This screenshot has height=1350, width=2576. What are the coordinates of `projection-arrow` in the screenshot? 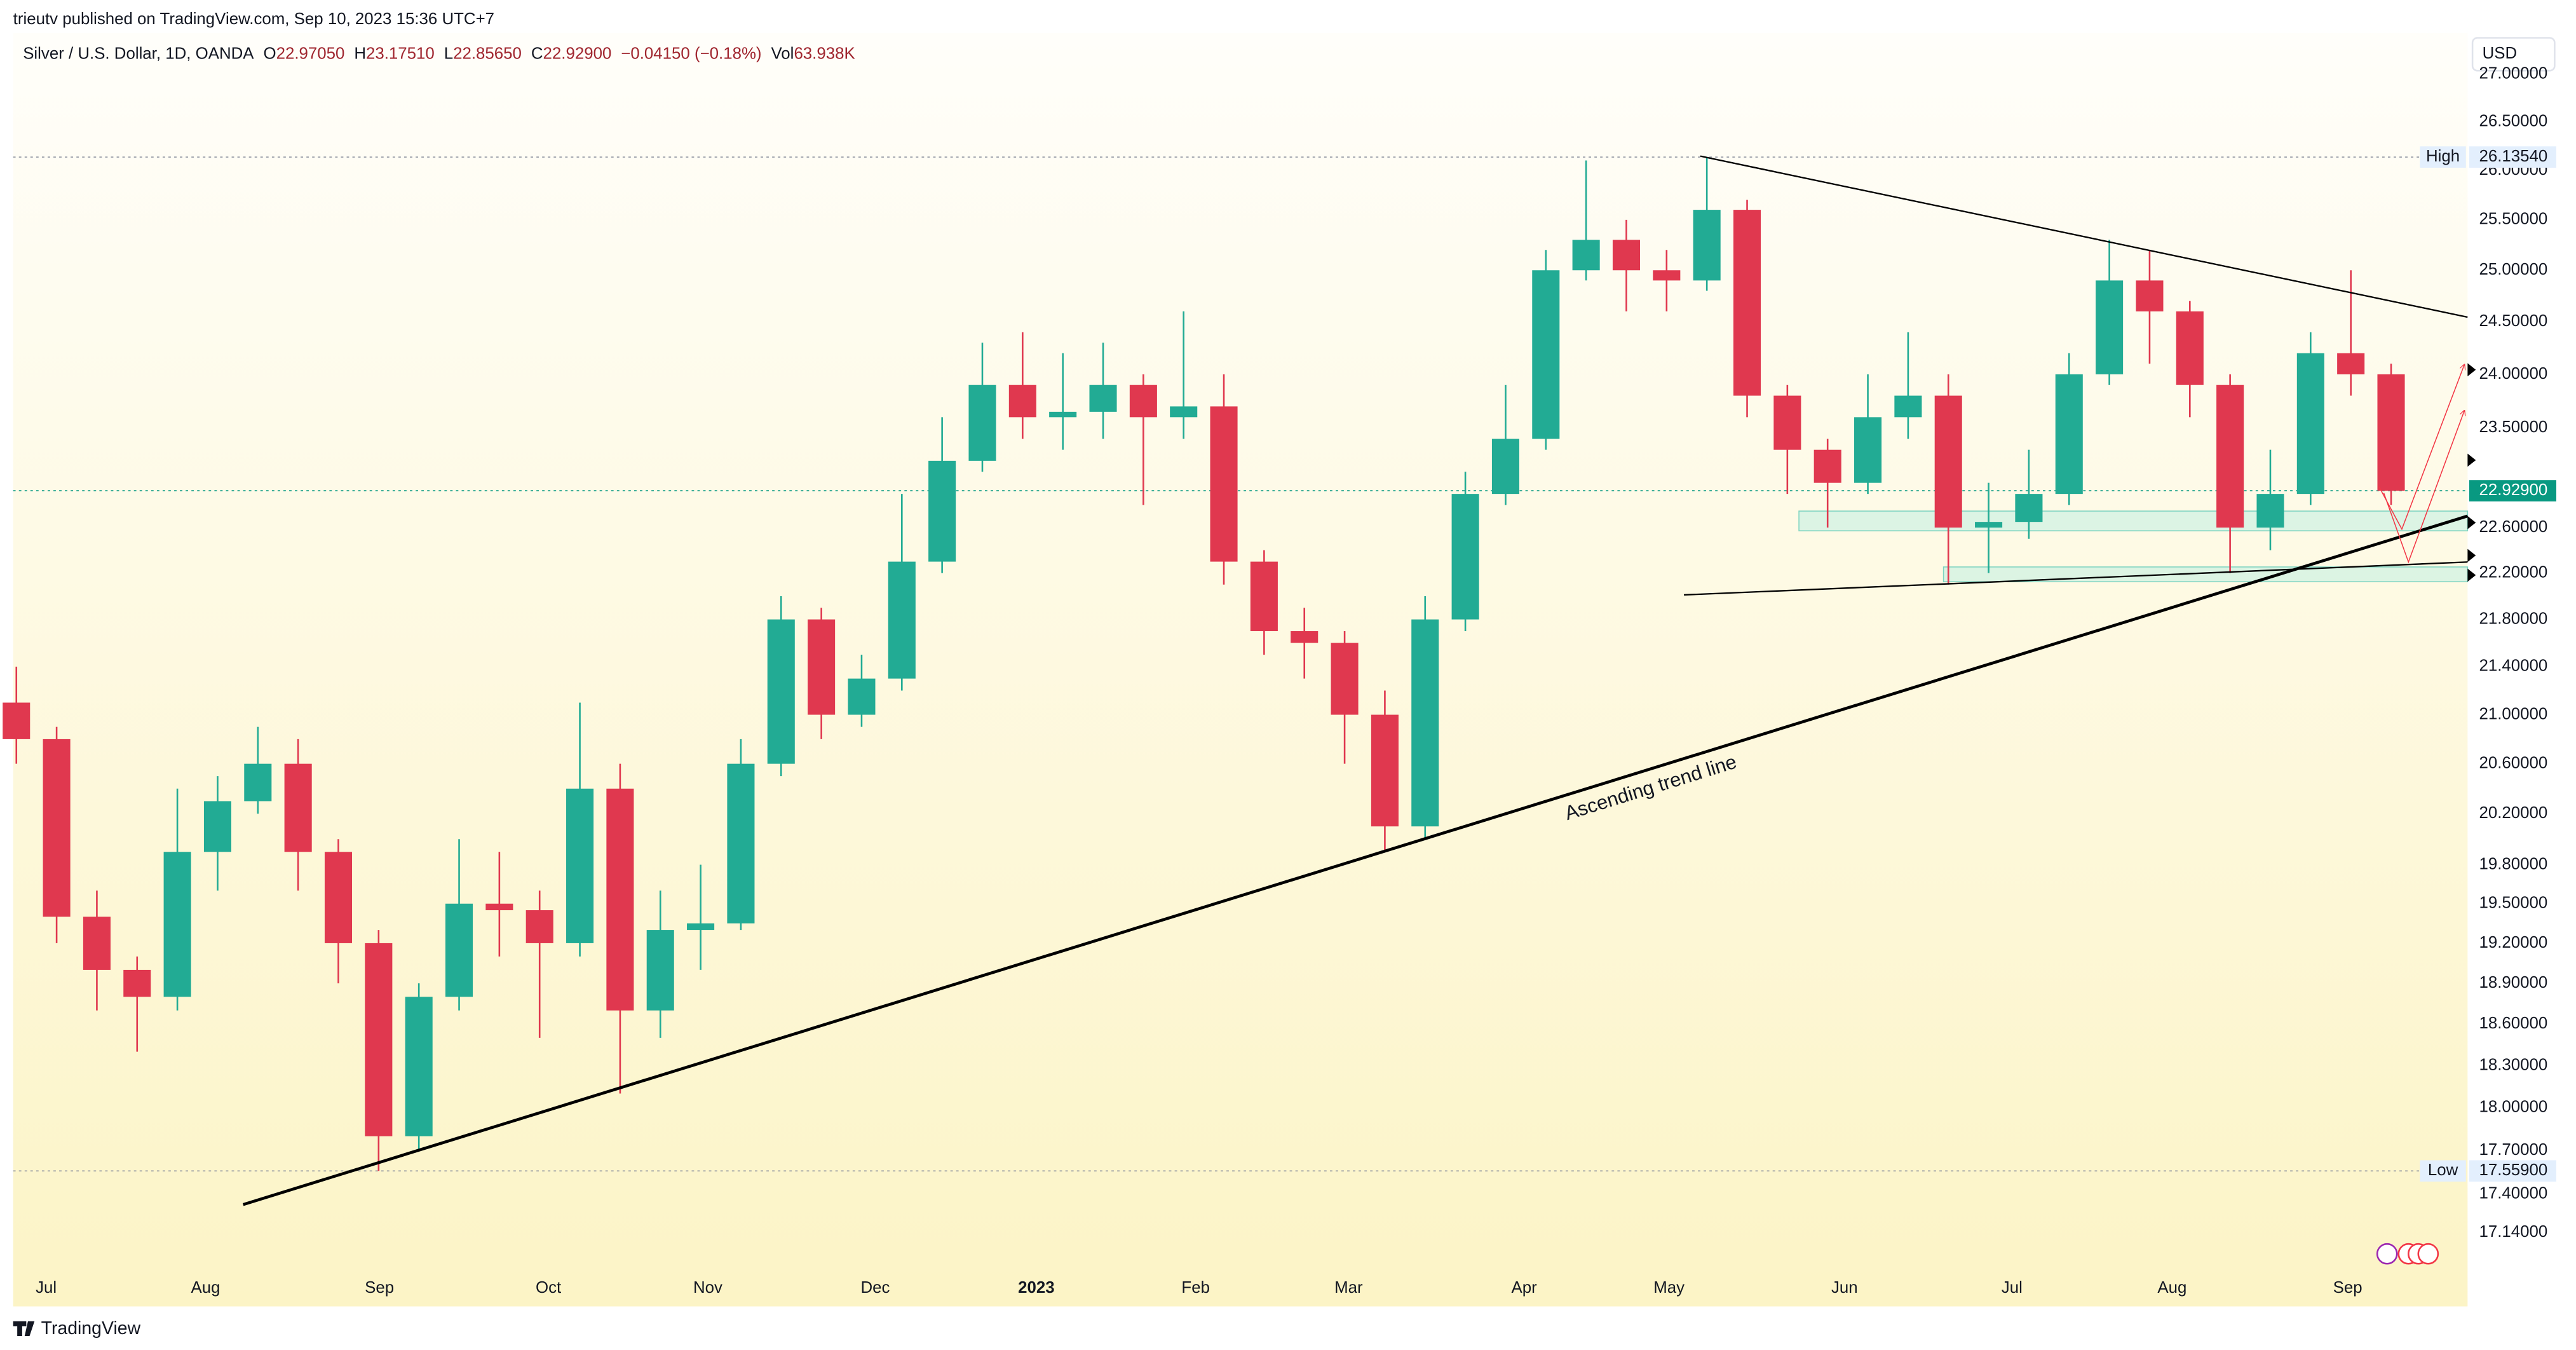 It's located at (2424, 487).